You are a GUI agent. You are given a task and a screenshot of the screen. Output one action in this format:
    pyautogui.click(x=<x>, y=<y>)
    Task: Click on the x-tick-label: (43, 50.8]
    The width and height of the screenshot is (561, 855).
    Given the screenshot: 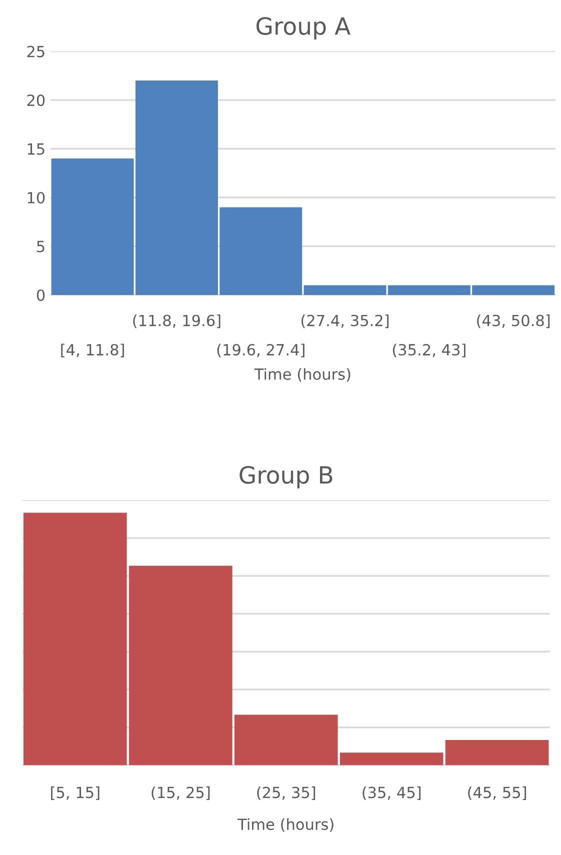 What is the action you would take?
    pyautogui.click(x=513, y=321)
    